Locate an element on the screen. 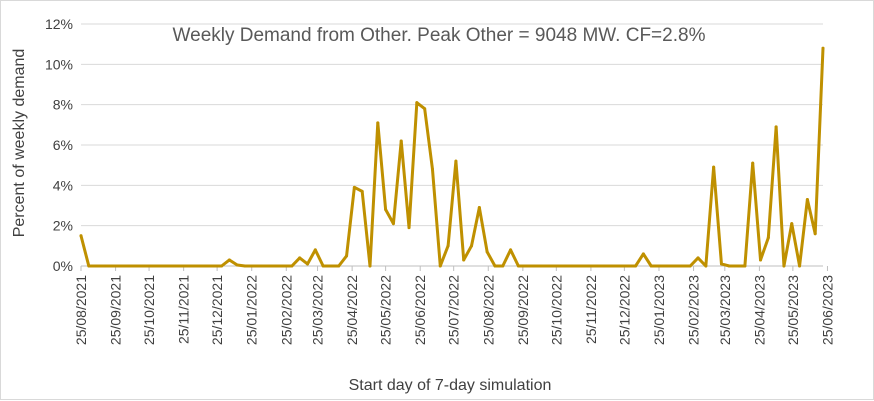 The height and width of the screenshot is (401, 874). x-tick-label: 25/11/2021 is located at coordinates (184, 309).